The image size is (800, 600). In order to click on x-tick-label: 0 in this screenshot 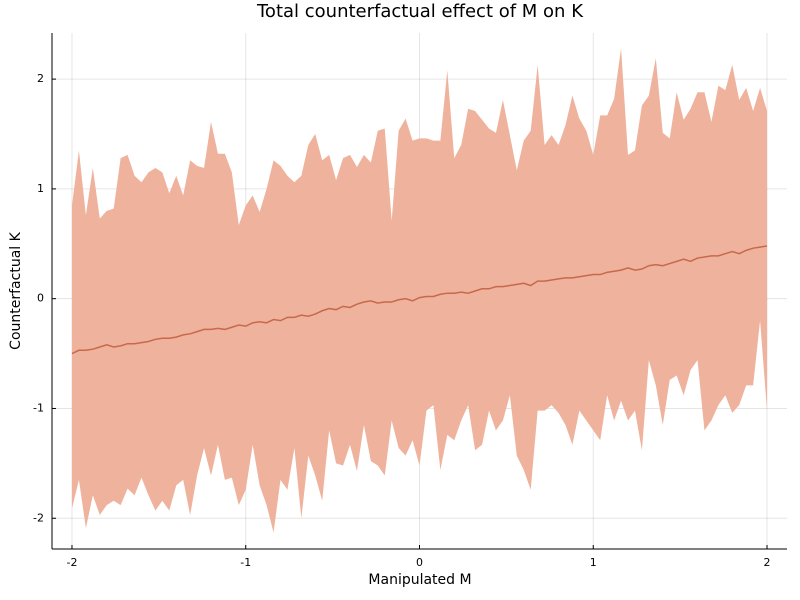, I will do `click(419, 562)`.